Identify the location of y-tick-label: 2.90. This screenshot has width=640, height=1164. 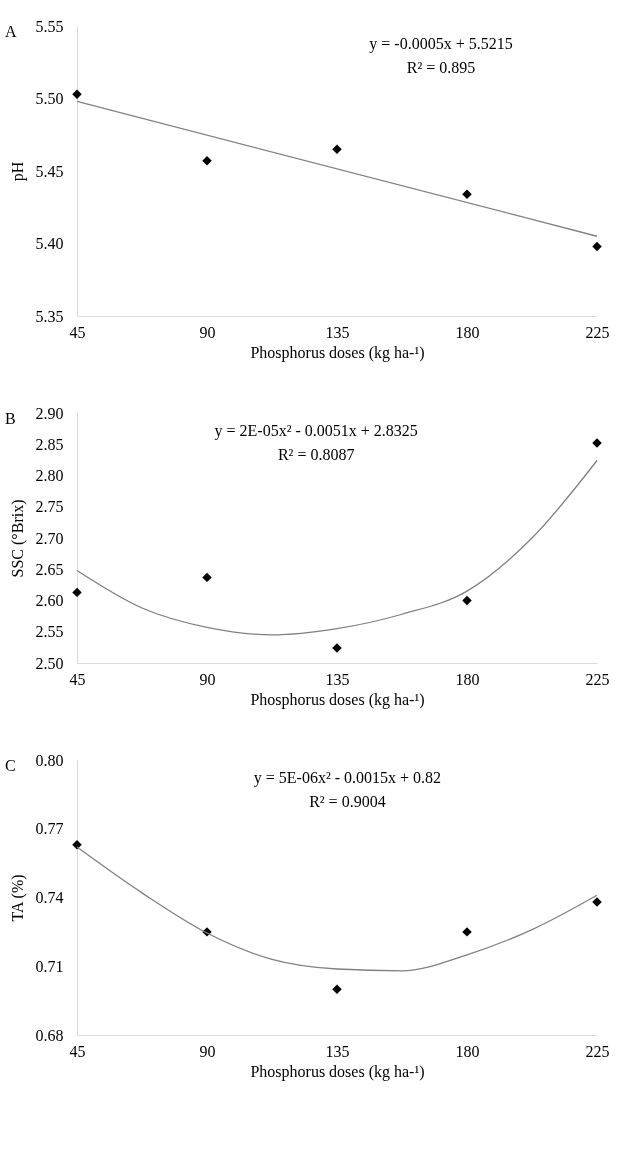
(49, 413).